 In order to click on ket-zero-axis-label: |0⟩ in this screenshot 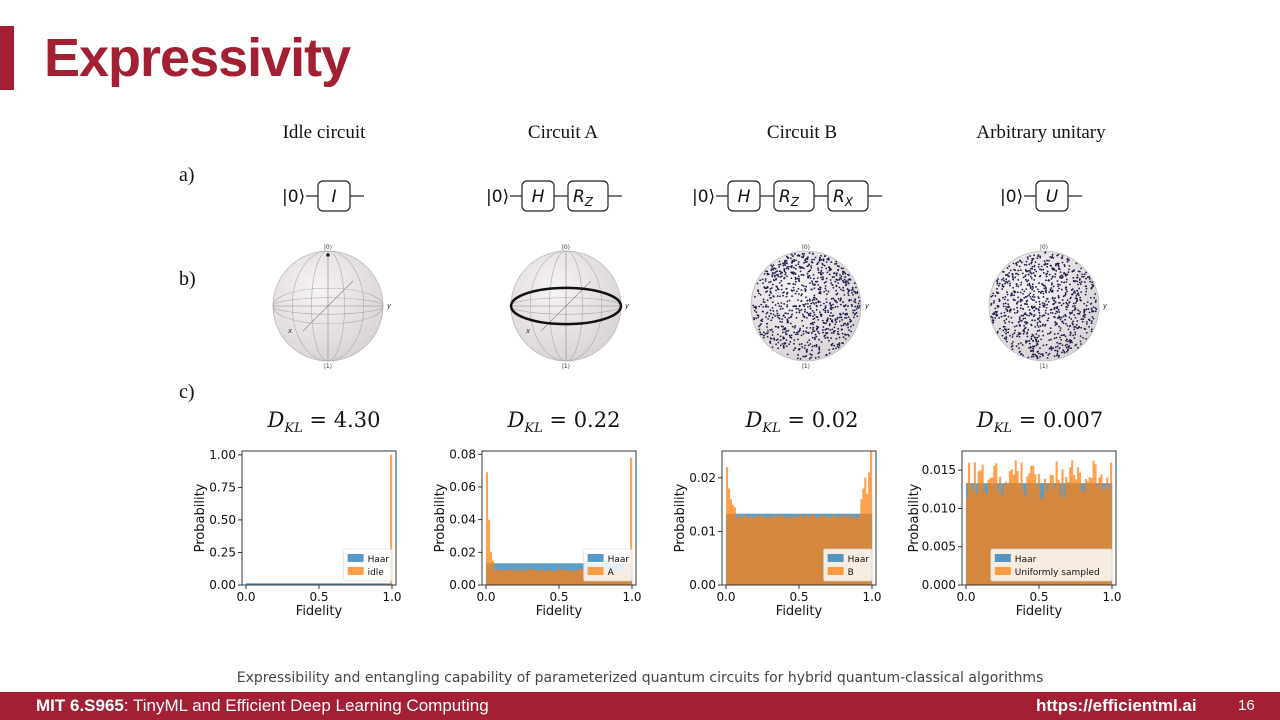, I will do `click(328, 247)`.